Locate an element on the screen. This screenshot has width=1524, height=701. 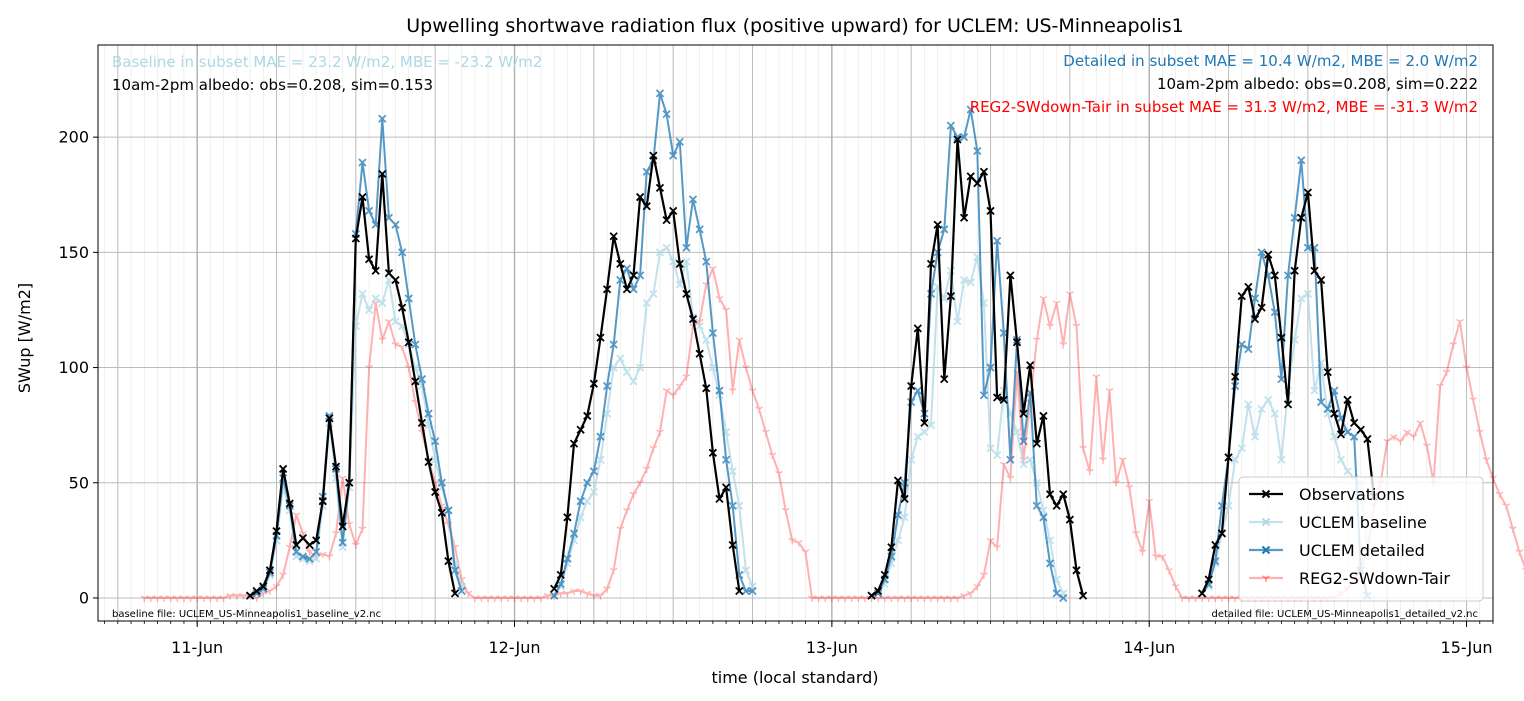
y-axis-label: SWup [W/m2] is located at coordinates (24, 338).